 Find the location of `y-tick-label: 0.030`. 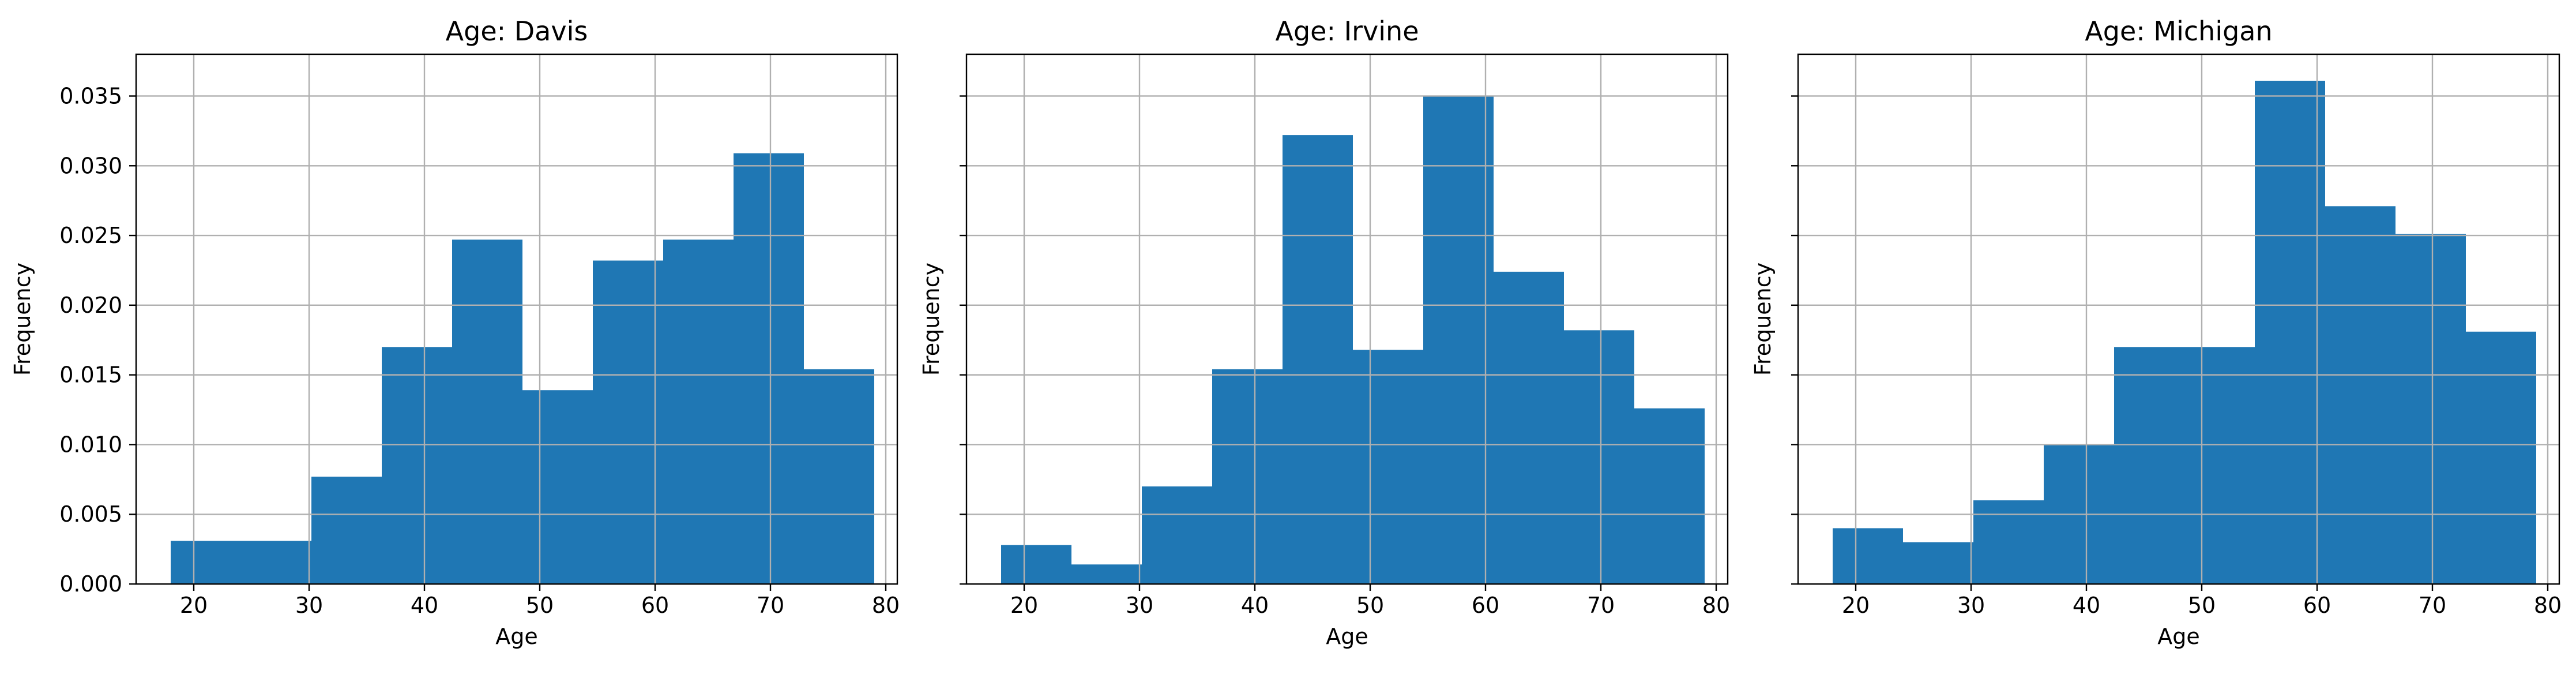

y-tick-label: 0.030 is located at coordinates (90, 166).